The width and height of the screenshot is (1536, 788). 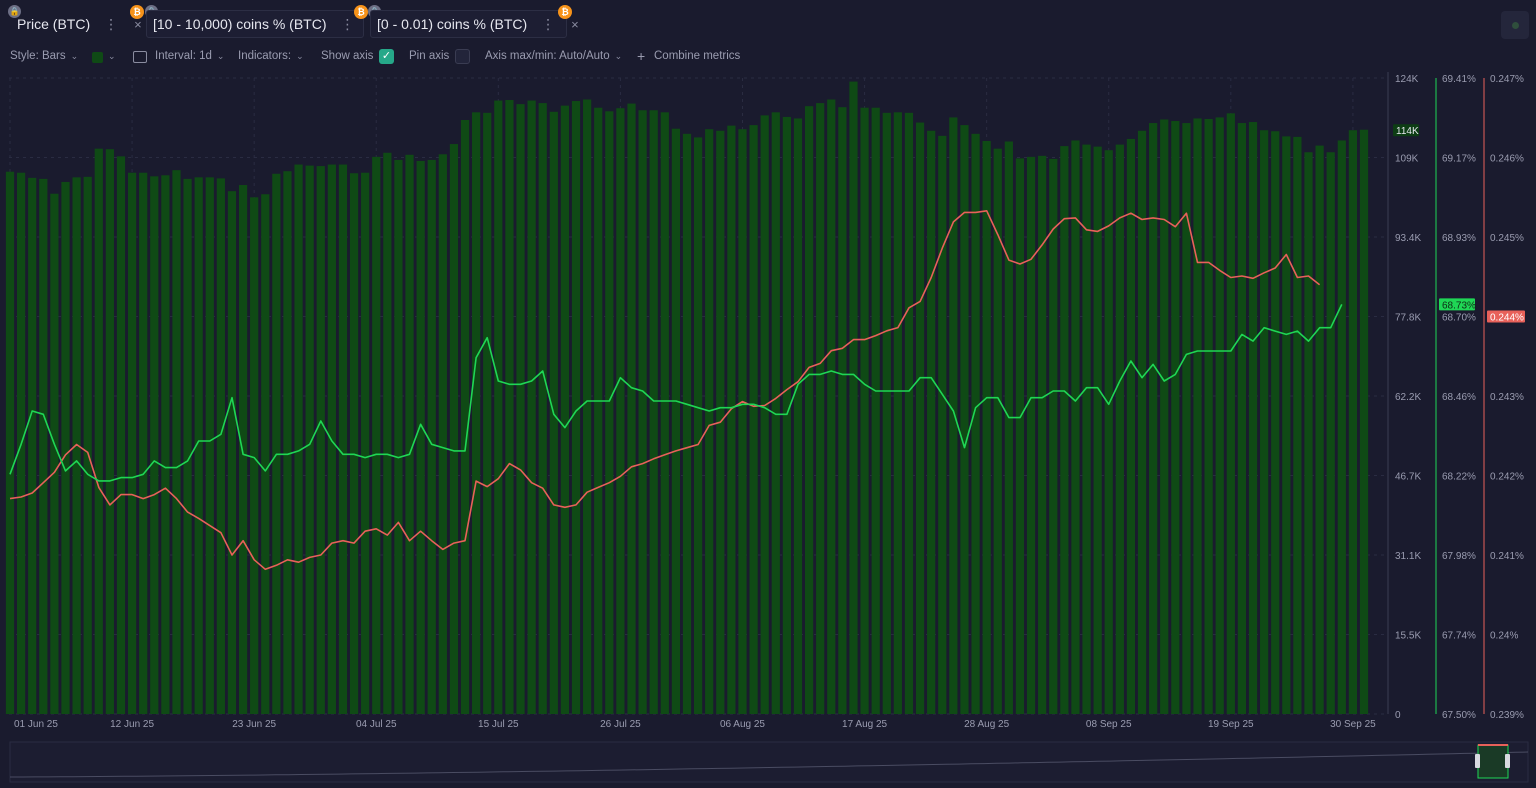 What do you see at coordinates (271, 56) in the screenshot?
I see `indicators-dropdown: Indicators: ⌄` at bounding box center [271, 56].